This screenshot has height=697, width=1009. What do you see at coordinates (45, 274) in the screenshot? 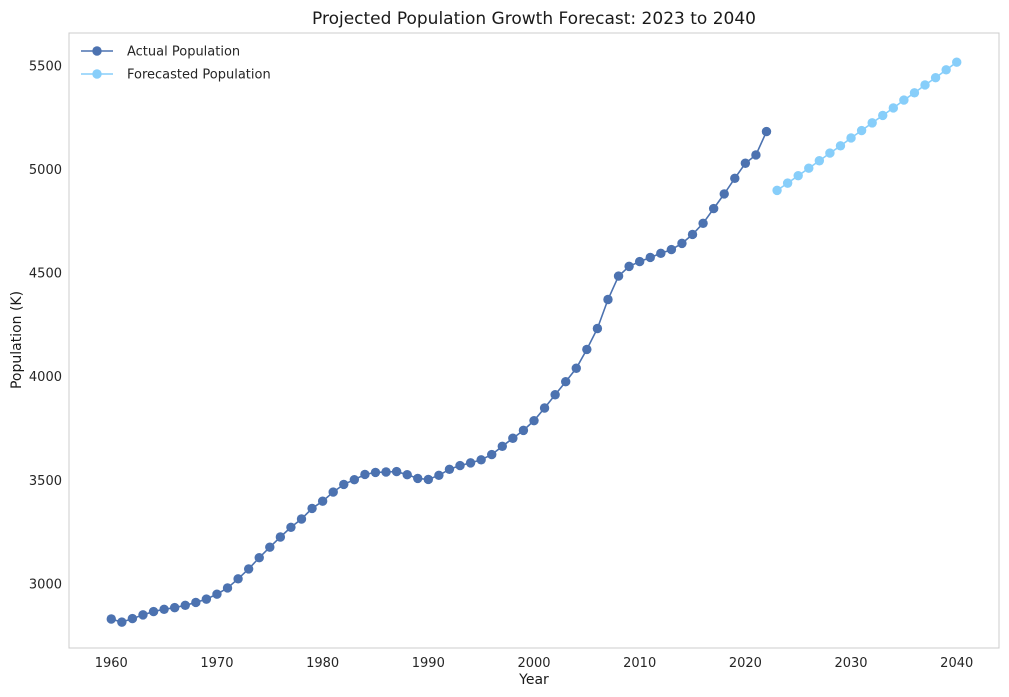
I see `y-tick-label: 4500` at bounding box center [45, 274].